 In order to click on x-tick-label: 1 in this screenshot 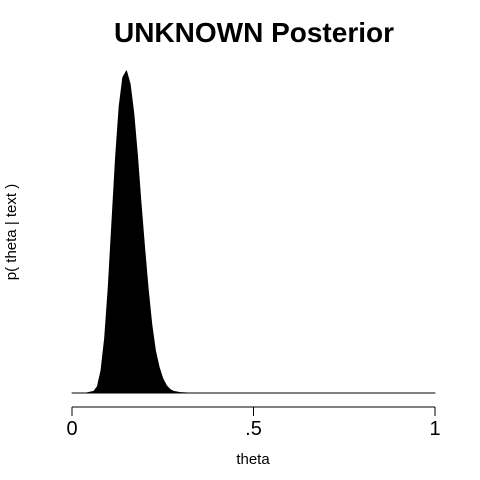, I will do `click(434, 429)`.